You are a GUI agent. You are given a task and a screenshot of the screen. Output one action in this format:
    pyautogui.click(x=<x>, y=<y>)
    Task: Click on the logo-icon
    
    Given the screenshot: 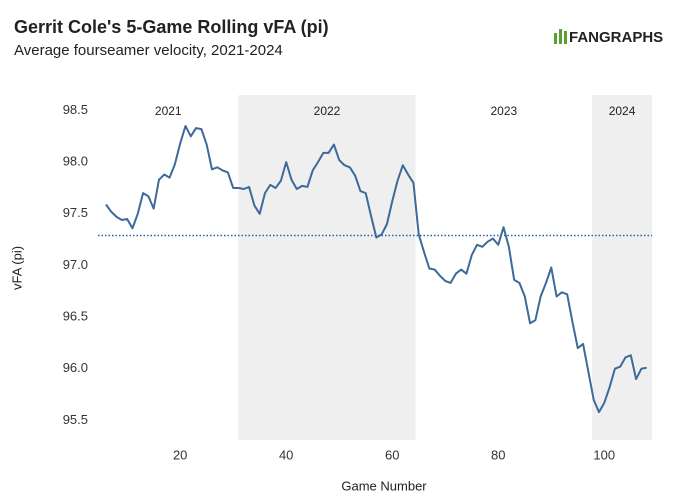 What is the action you would take?
    pyautogui.click(x=560, y=36)
    